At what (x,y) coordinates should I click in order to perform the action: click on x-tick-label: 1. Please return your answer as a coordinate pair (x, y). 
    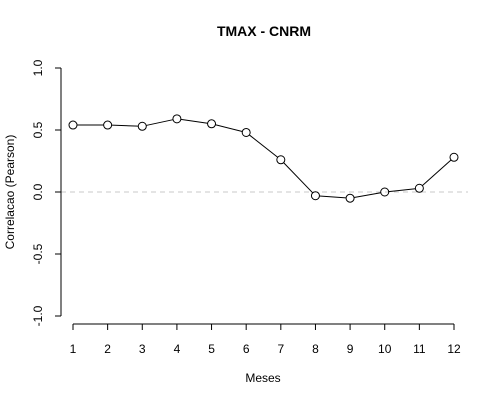
    Looking at the image, I should click on (73, 349).